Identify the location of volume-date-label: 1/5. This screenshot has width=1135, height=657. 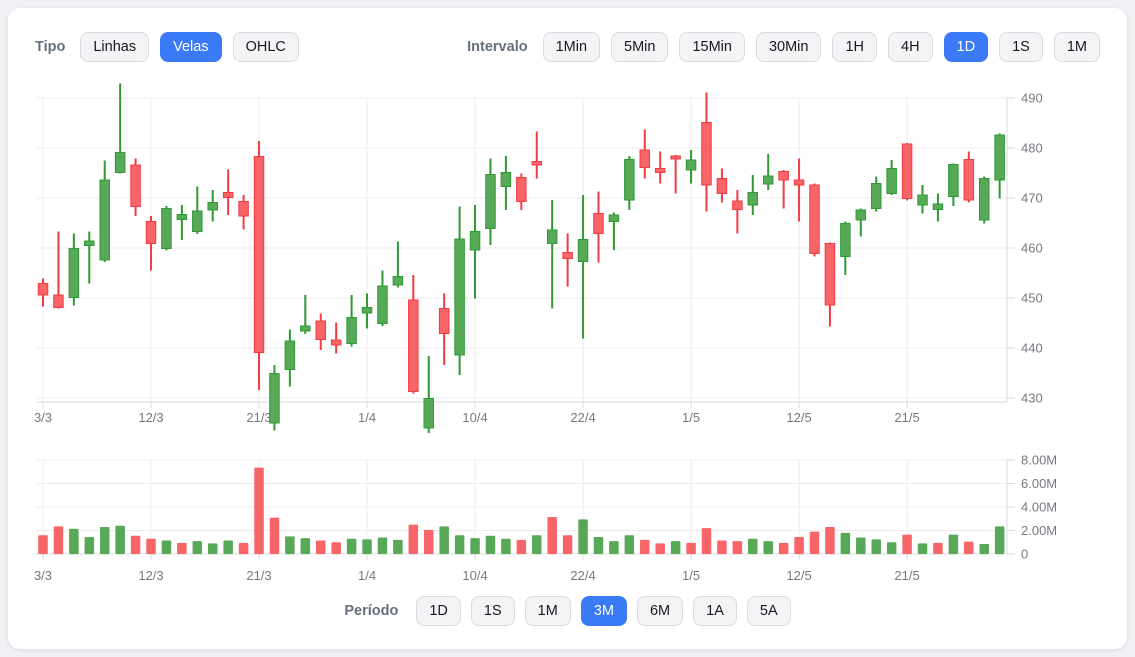
(691, 575).